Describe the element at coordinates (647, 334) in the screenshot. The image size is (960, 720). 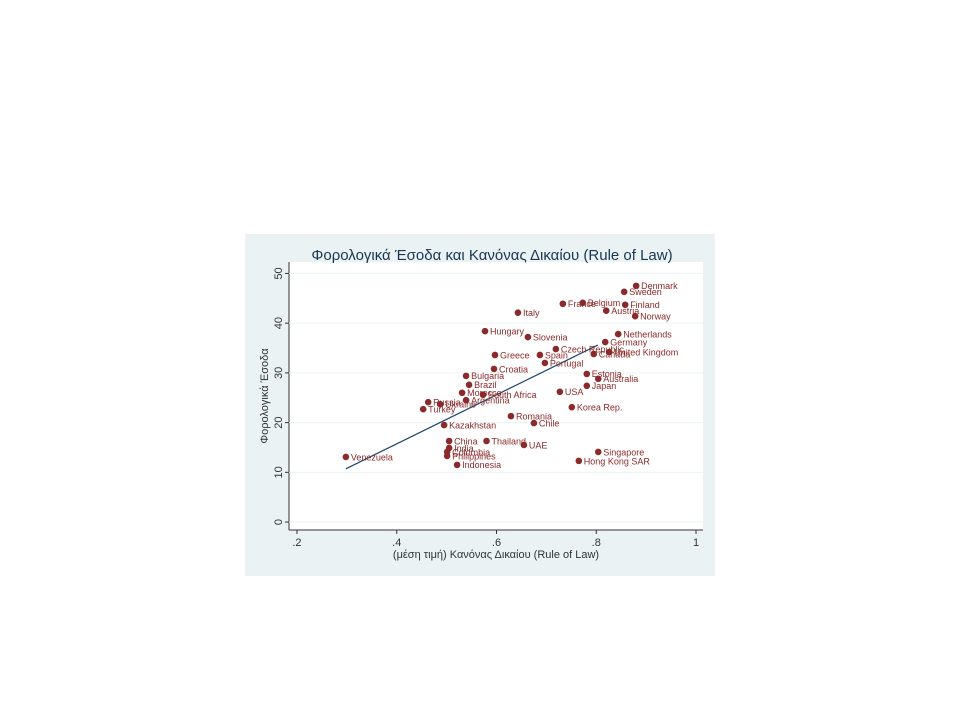
I see `point-label: Netherlands` at that location.